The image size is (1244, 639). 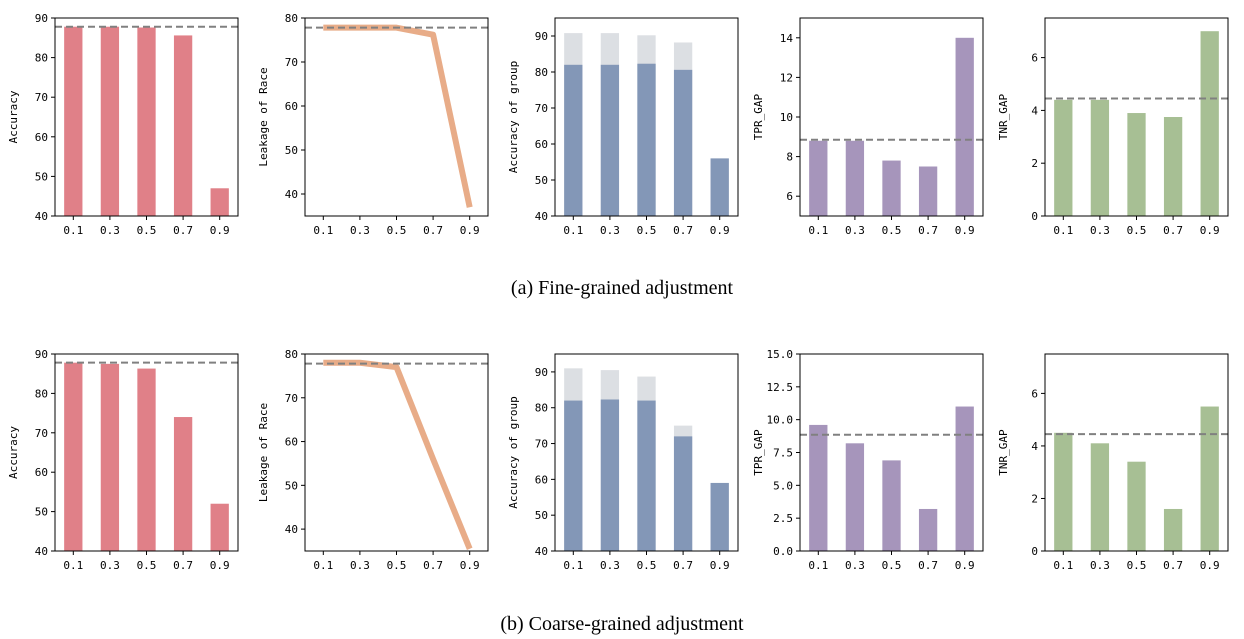 I want to click on caption-fine-grained: (a) Fine-grained adjustment, so click(x=622, y=288).